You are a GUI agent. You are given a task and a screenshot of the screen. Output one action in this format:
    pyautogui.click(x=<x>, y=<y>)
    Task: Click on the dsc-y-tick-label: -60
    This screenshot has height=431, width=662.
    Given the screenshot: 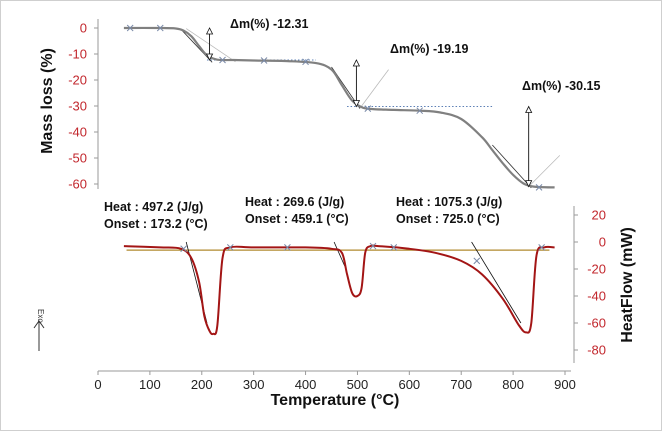 What is the action you would take?
    pyautogui.click(x=596, y=323)
    